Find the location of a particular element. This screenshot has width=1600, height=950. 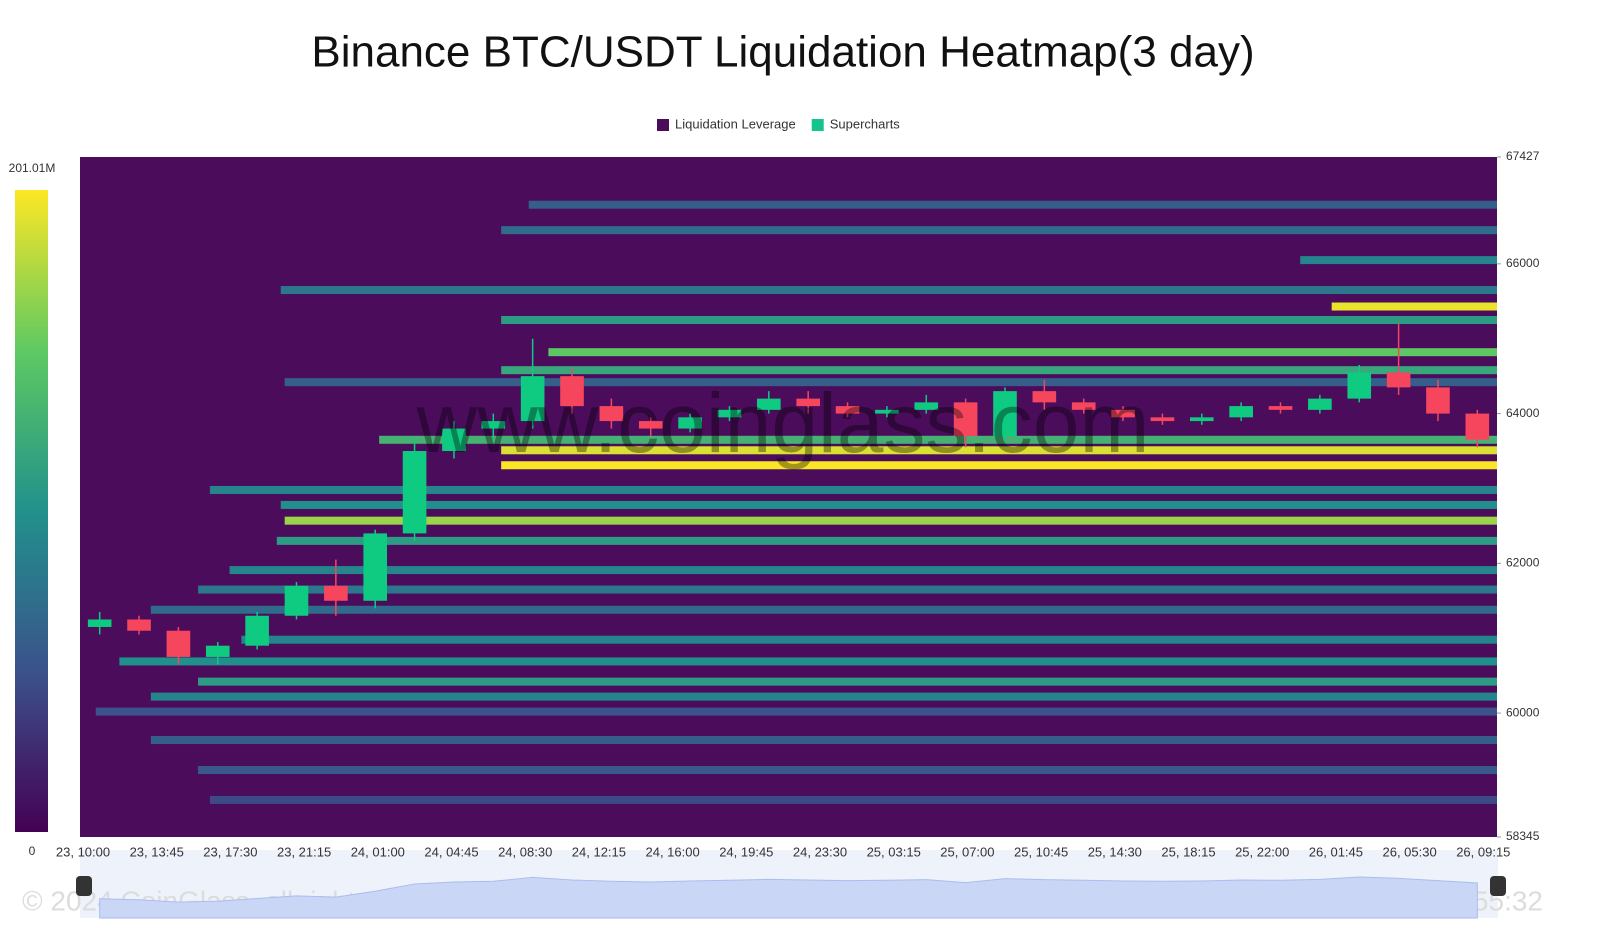

y-tick-label: 67427 is located at coordinates (1523, 156).